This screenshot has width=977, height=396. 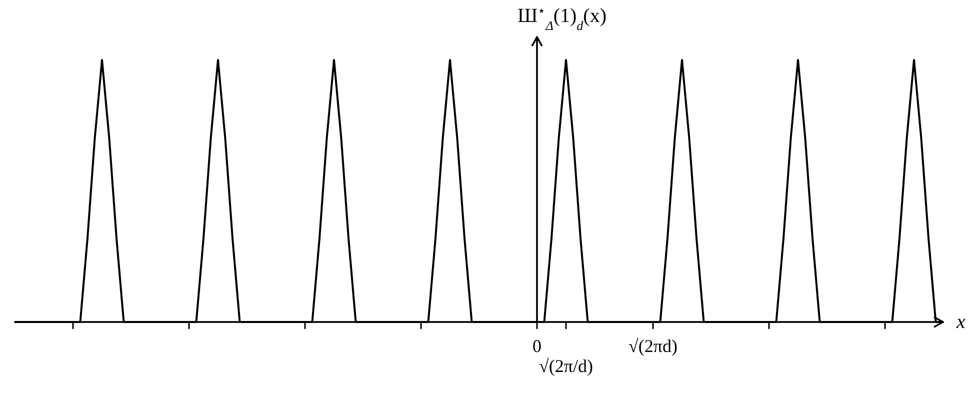 What do you see at coordinates (653, 346) in the screenshot?
I see `x-tick-label: √(2πd)` at bounding box center [653, 346].